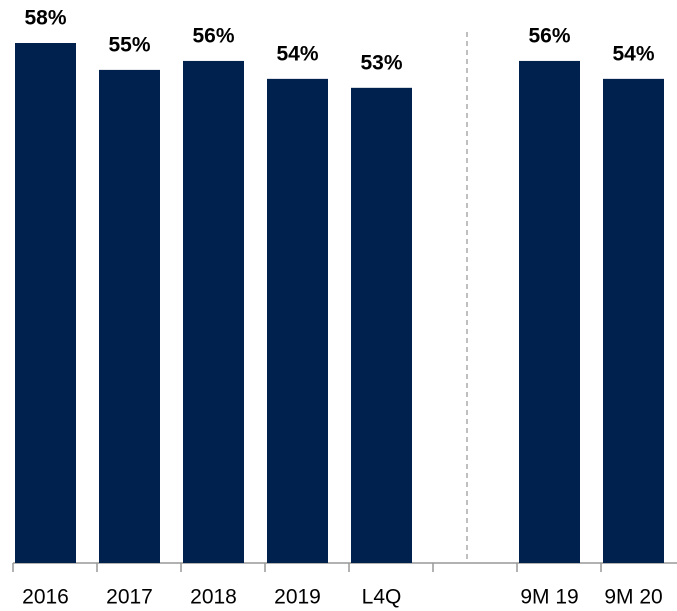 The height and width of the screenshot is (611, 677). I want to click on x-tick-label: 9M 19, so click(549, 597).